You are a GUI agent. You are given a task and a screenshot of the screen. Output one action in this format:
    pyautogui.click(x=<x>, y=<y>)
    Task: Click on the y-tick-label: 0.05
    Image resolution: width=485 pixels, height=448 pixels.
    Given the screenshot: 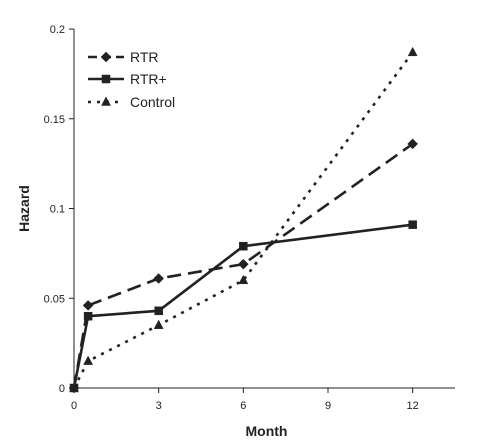 What is the action you would take?
    pyautogui.click(x=54, y=299)
    